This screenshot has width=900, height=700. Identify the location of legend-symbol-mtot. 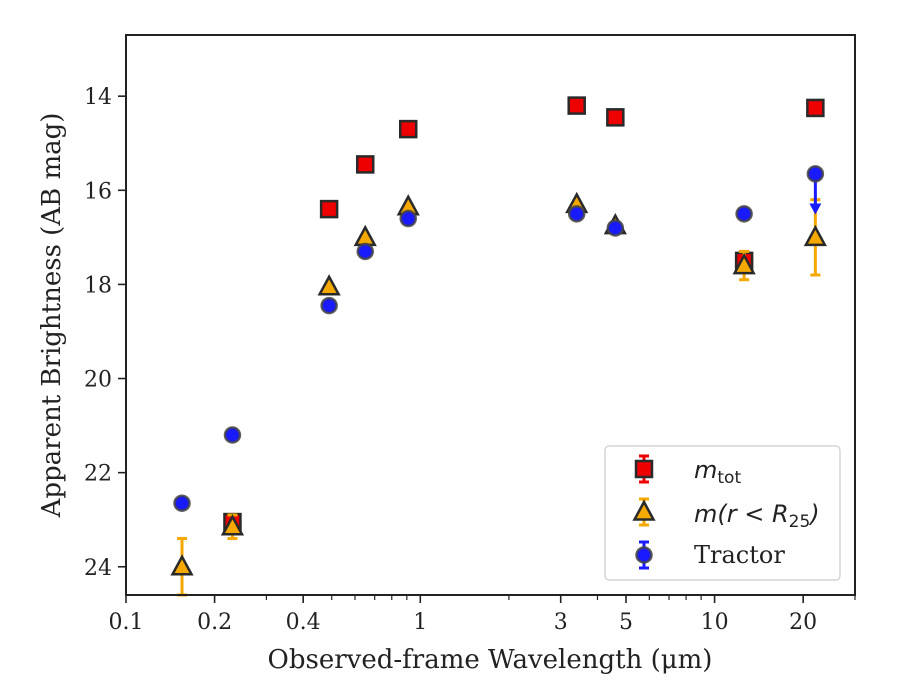
(644, 469).